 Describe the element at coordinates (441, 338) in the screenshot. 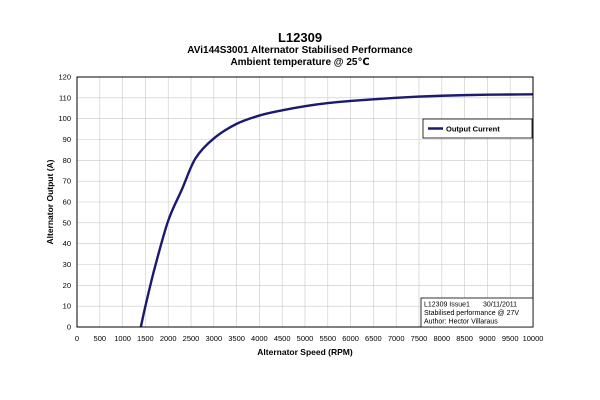

I see `x-tick-label: 8000` at that location.